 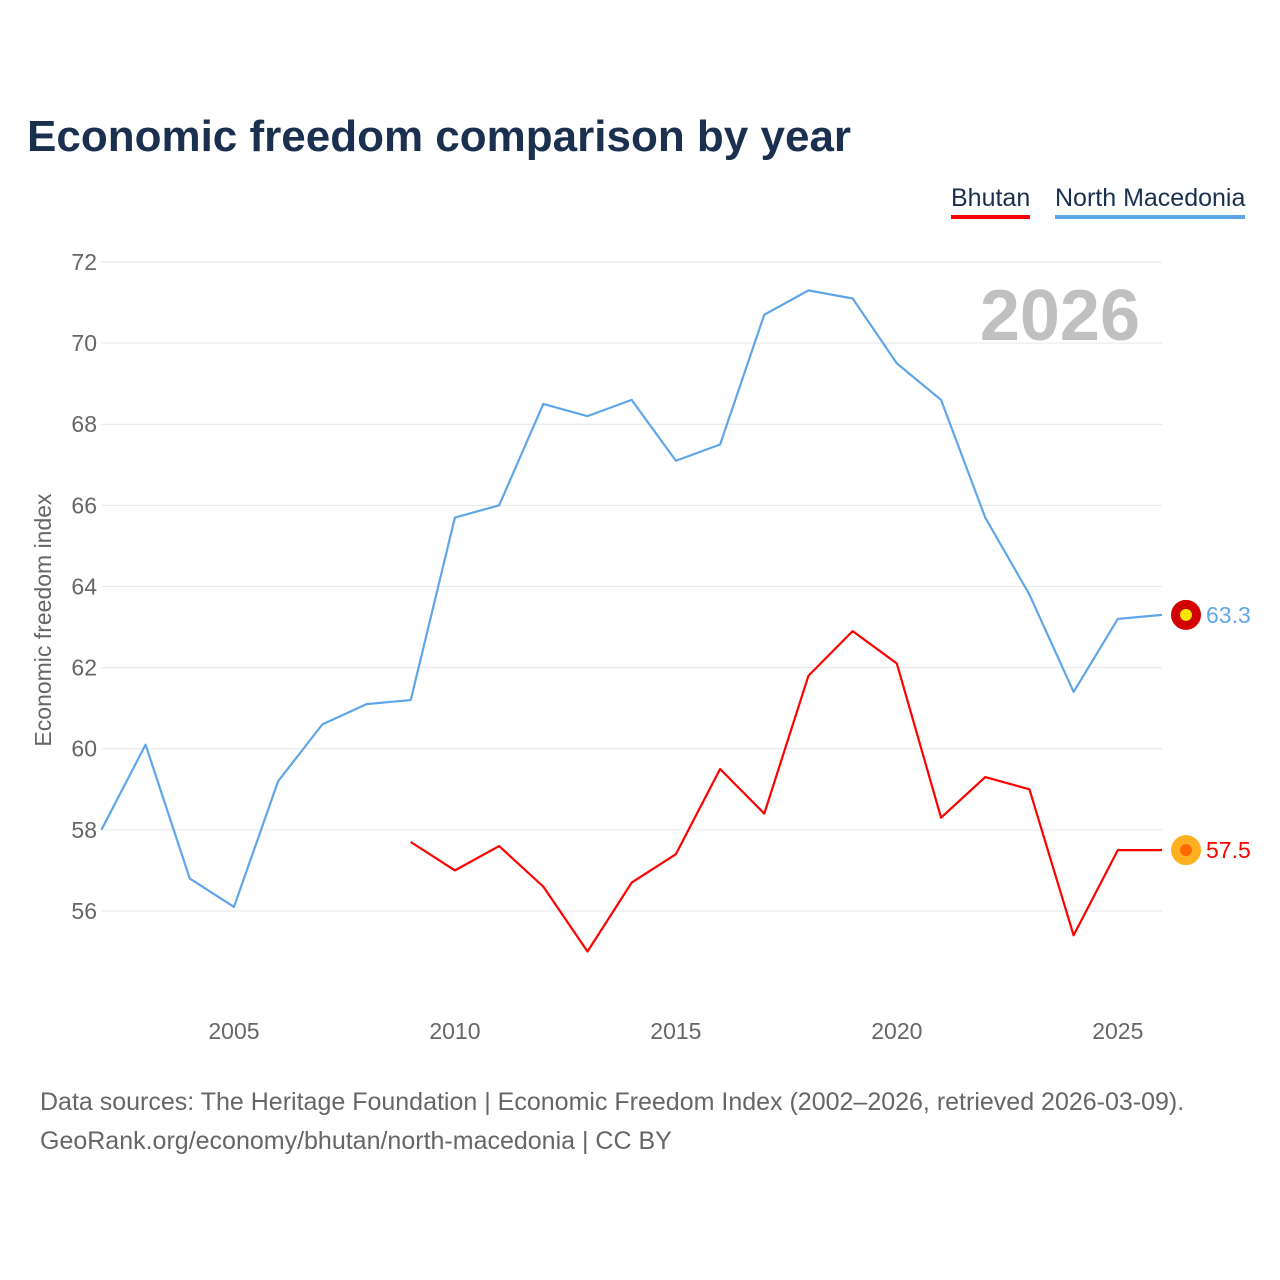 What do you see at coordinates (454, 1031) in the screenshot?
I see `x-tick-label: 2010` at bounding box center [454, 1031].